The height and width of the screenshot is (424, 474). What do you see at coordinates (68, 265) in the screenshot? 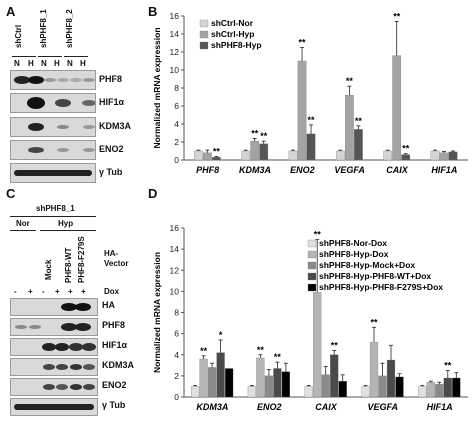
I see `construct-label-wt: PHF8-WT` at bounding box center [68, 265].